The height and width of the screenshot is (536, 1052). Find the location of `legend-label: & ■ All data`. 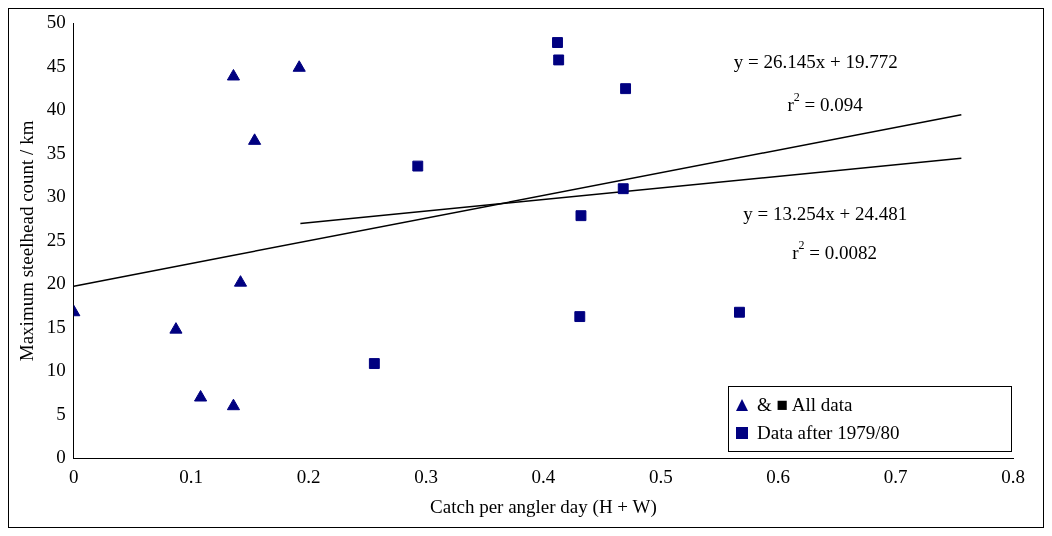

legend-label: & ■ All data is located at coordinates (805, 405).